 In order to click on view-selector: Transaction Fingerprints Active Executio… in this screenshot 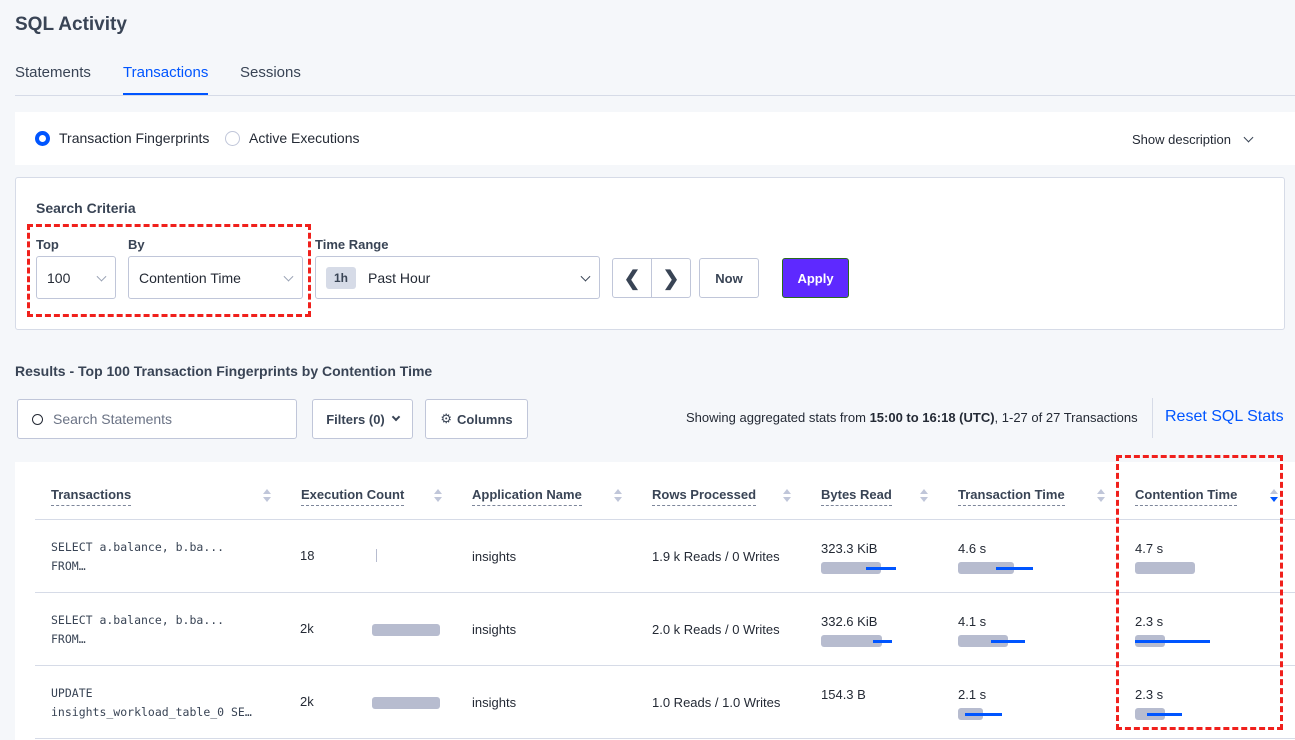, I will do `click(655, 138)`.